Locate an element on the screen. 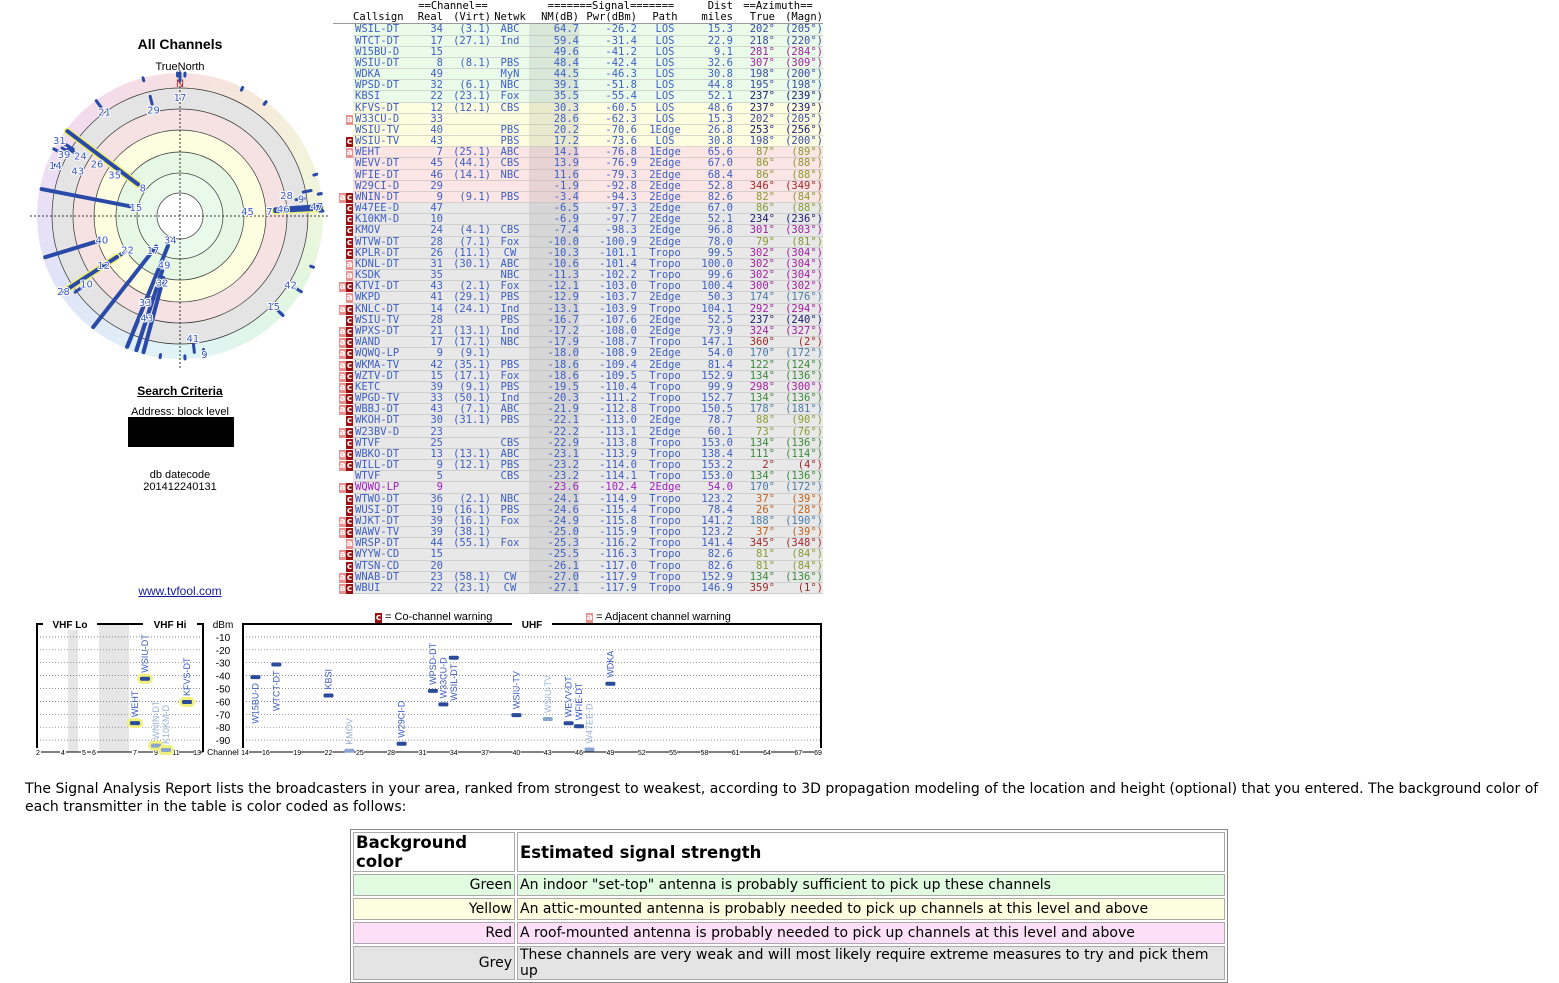  network is located at coordinates (510, 52).